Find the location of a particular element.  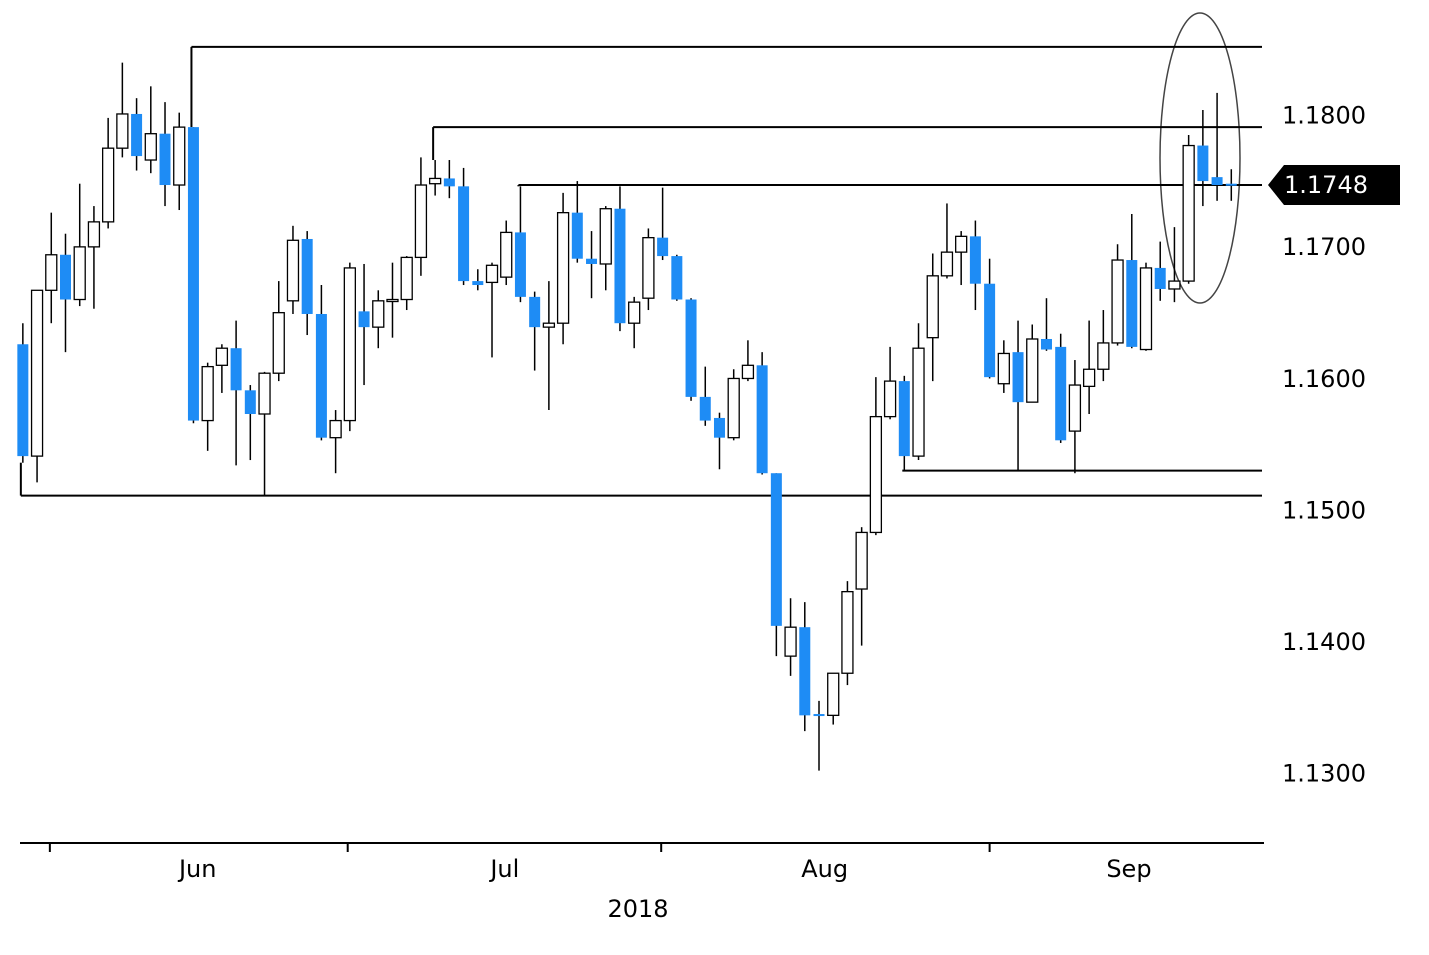

x-axis-label: 2018 is located at coordinates (637, 909).